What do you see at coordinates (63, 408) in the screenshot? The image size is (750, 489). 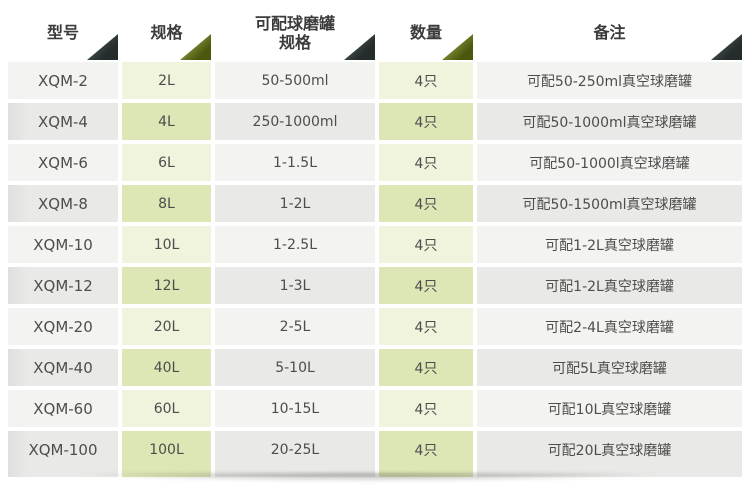 I see `cell-model: XQM-60` at bounding box center [63, 408].